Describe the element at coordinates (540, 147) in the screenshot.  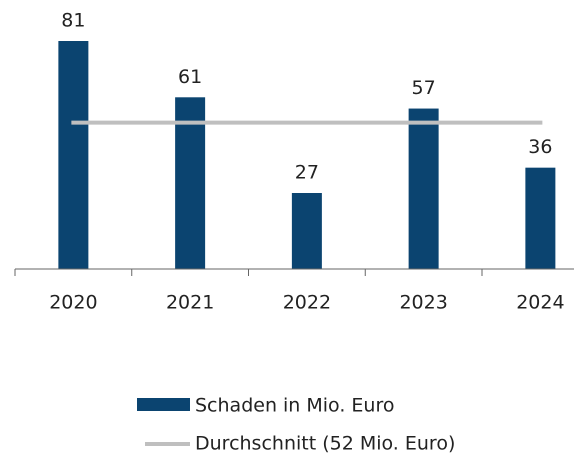
I see `data-label: 36` at that location.